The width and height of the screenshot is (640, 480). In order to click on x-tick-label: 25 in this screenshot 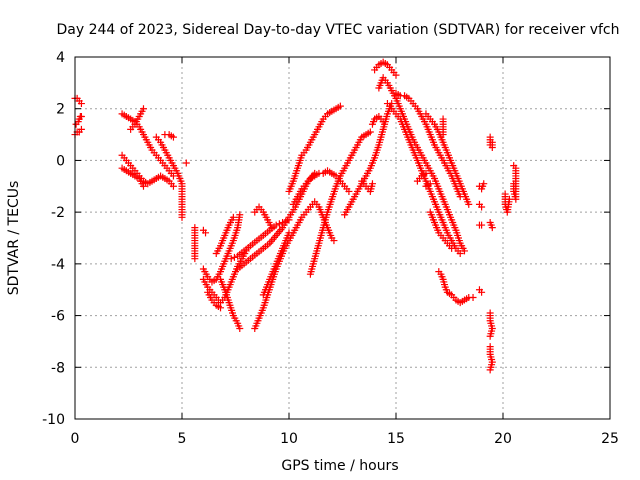, I will do `click(610, 439)`.